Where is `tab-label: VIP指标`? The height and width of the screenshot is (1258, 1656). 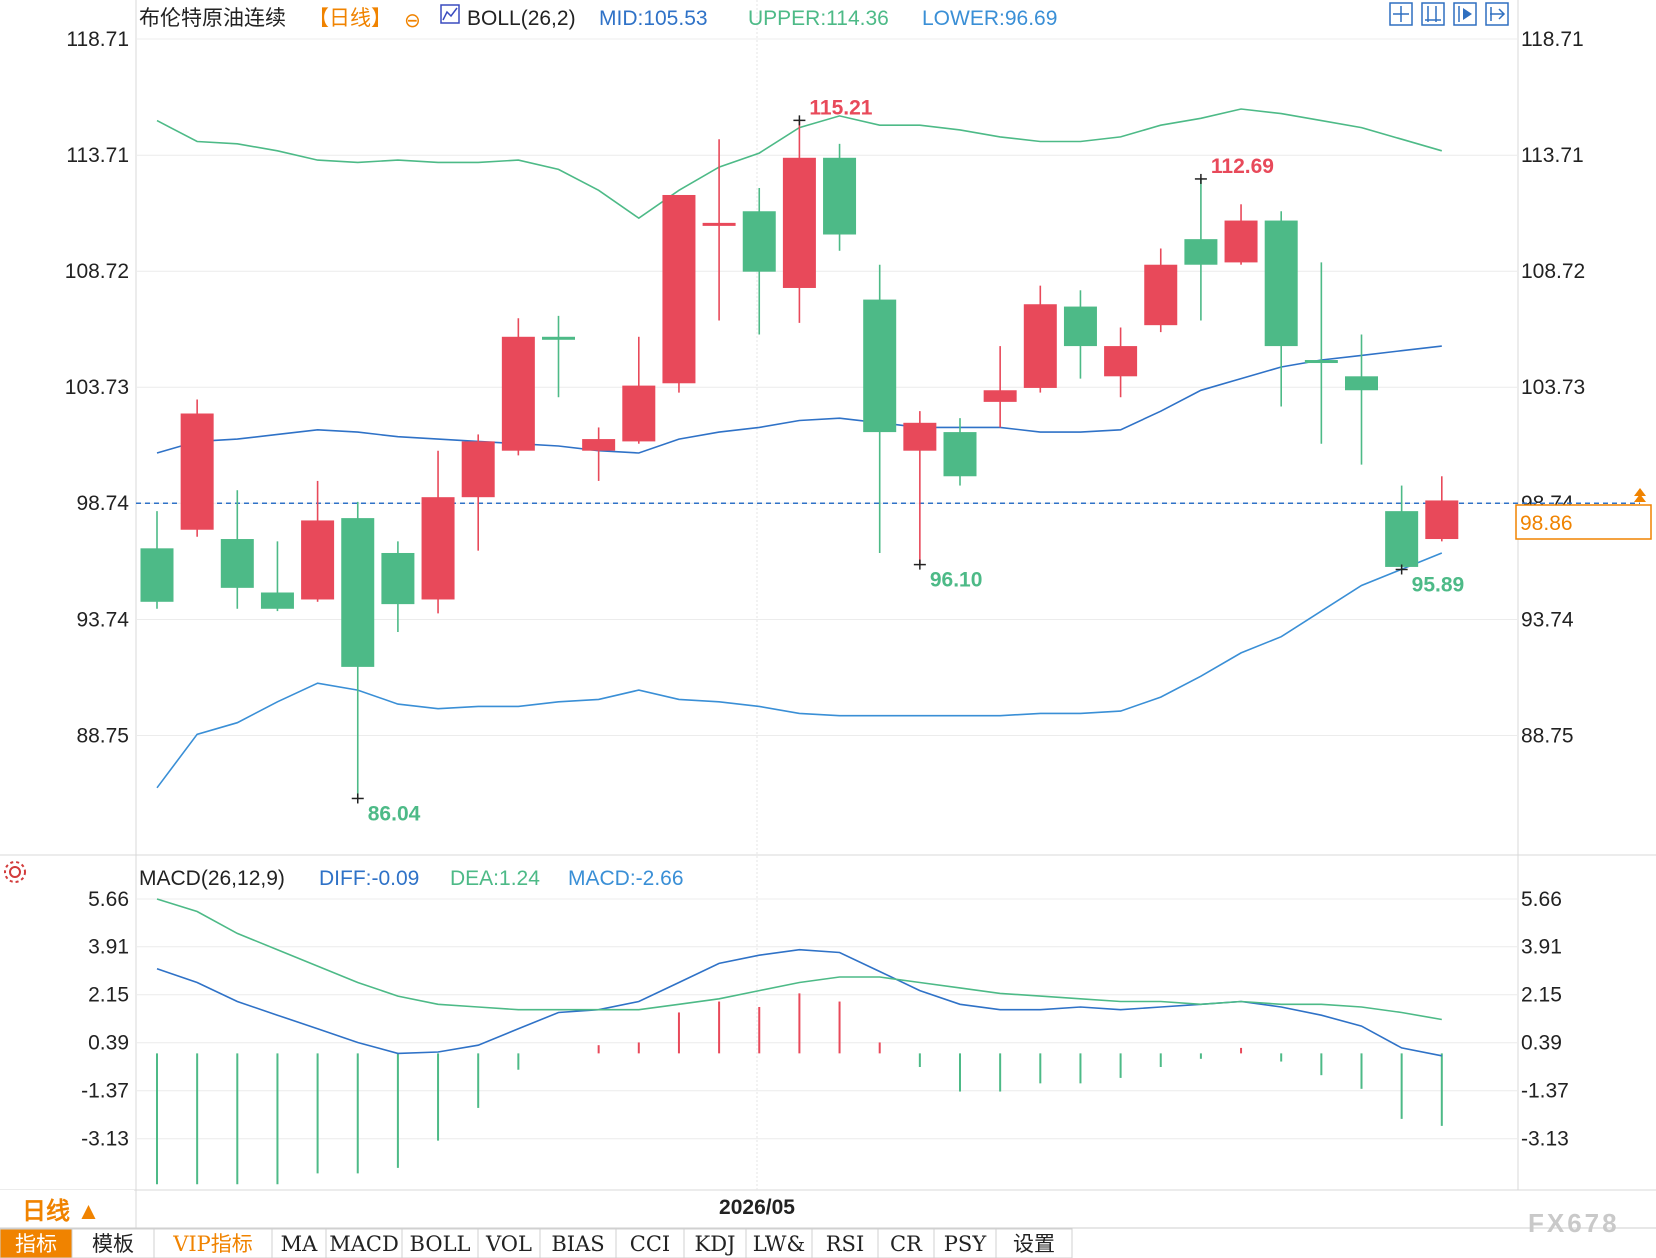
tab-label: VIP指标 is located at coordinates (212, 1244).